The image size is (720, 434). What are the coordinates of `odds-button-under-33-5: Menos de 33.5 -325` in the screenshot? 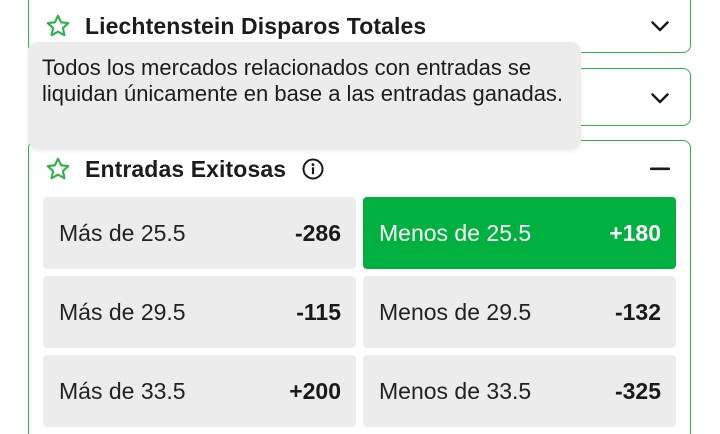 It's located at (519, 391).